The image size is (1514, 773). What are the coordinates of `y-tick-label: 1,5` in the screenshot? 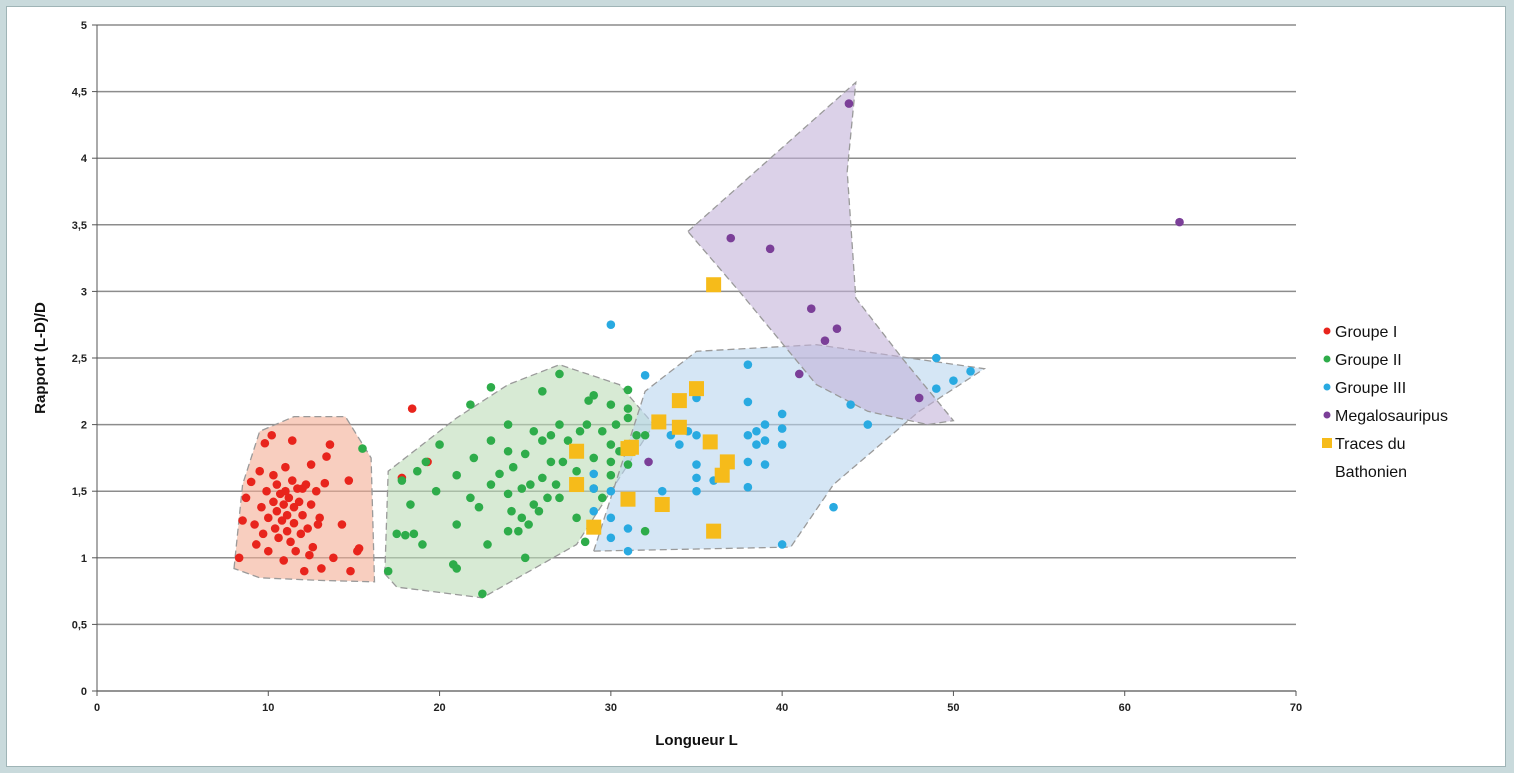 It's located at (79, 492).